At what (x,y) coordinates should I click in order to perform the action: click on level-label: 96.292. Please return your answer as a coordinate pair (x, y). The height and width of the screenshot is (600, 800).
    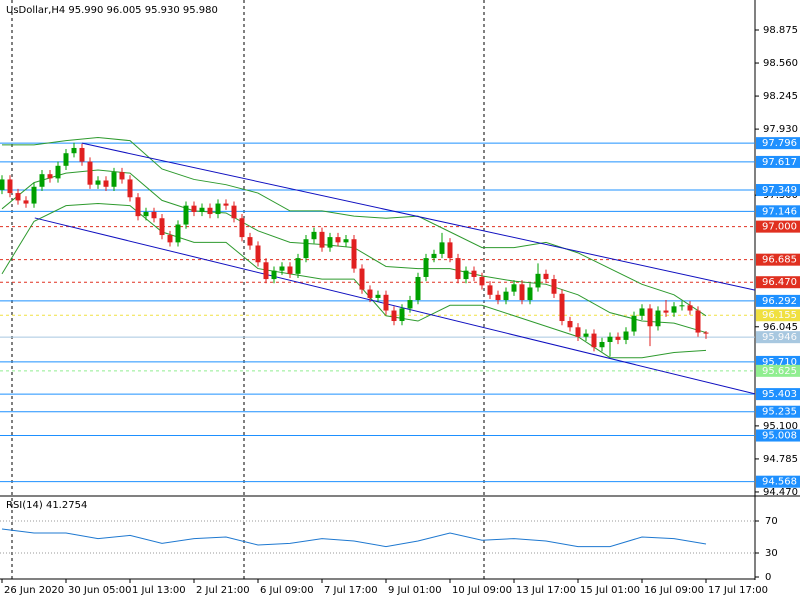
    Looking at the image, I should click on (779, 301).